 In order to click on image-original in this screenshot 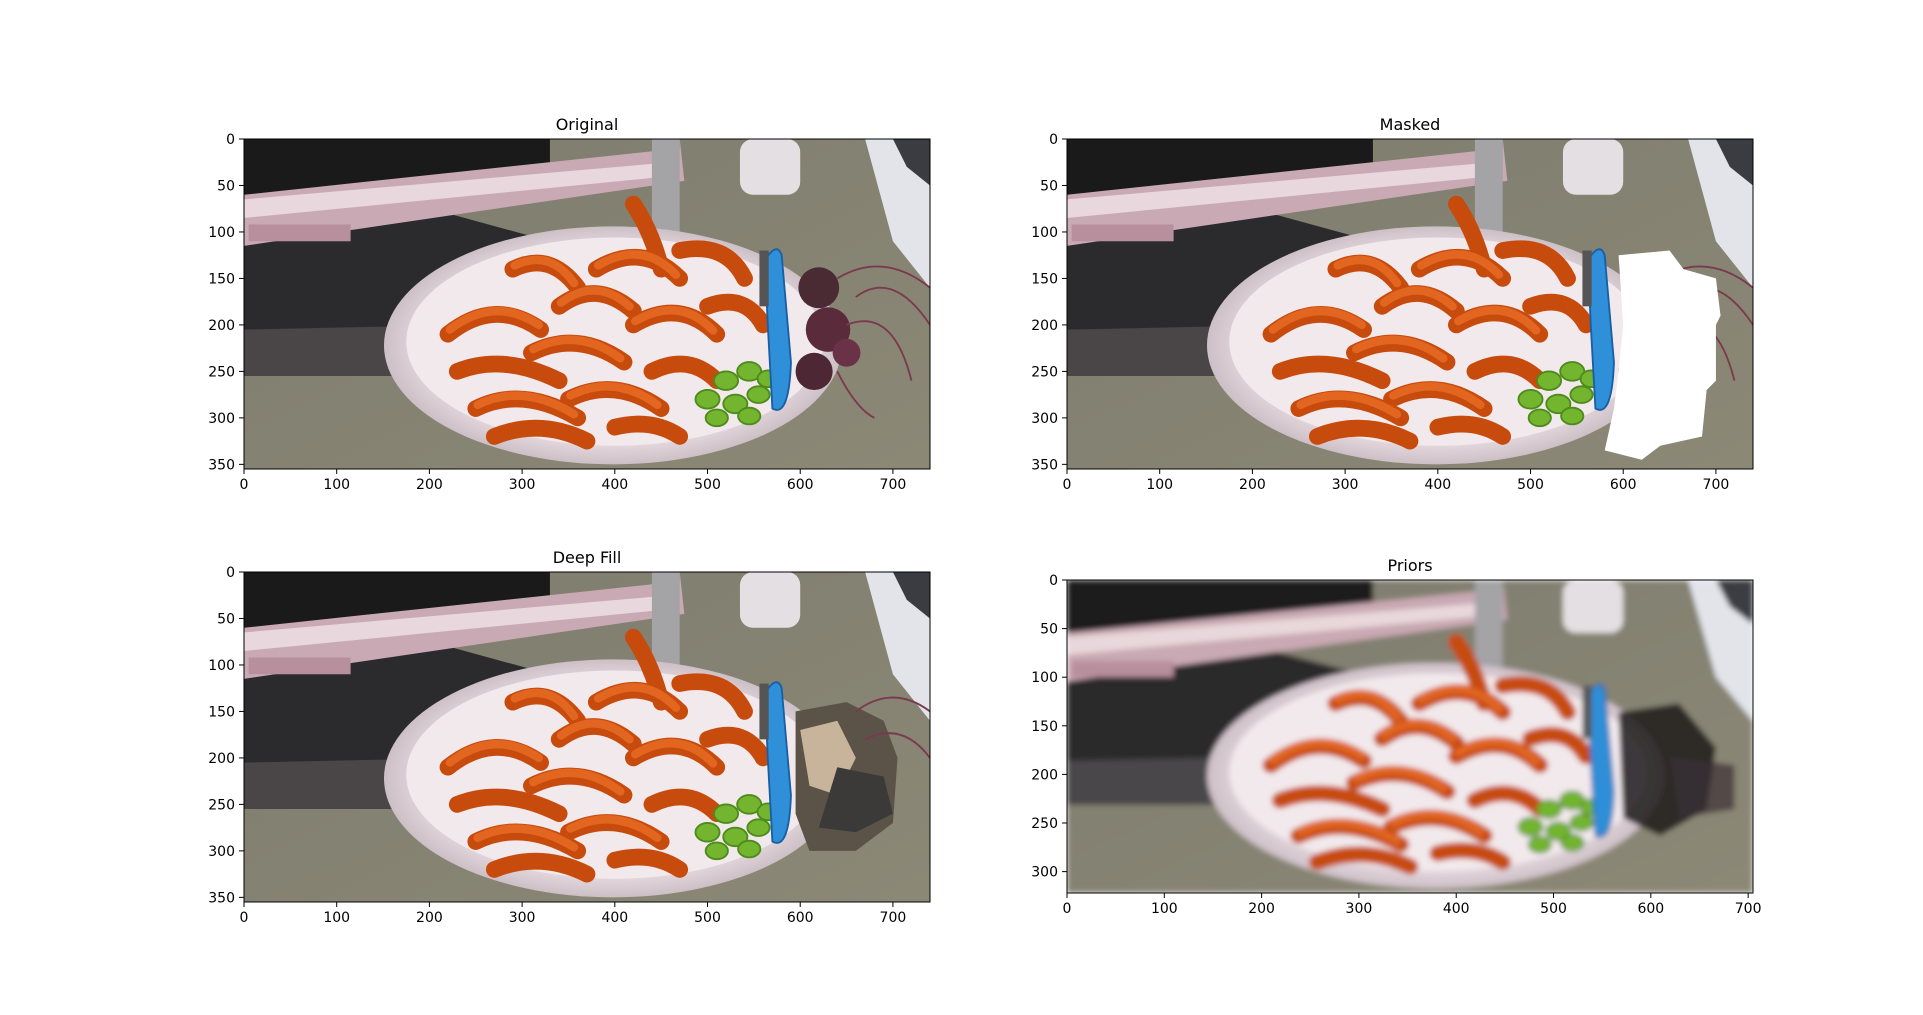, I will do `click(587, 304)`.